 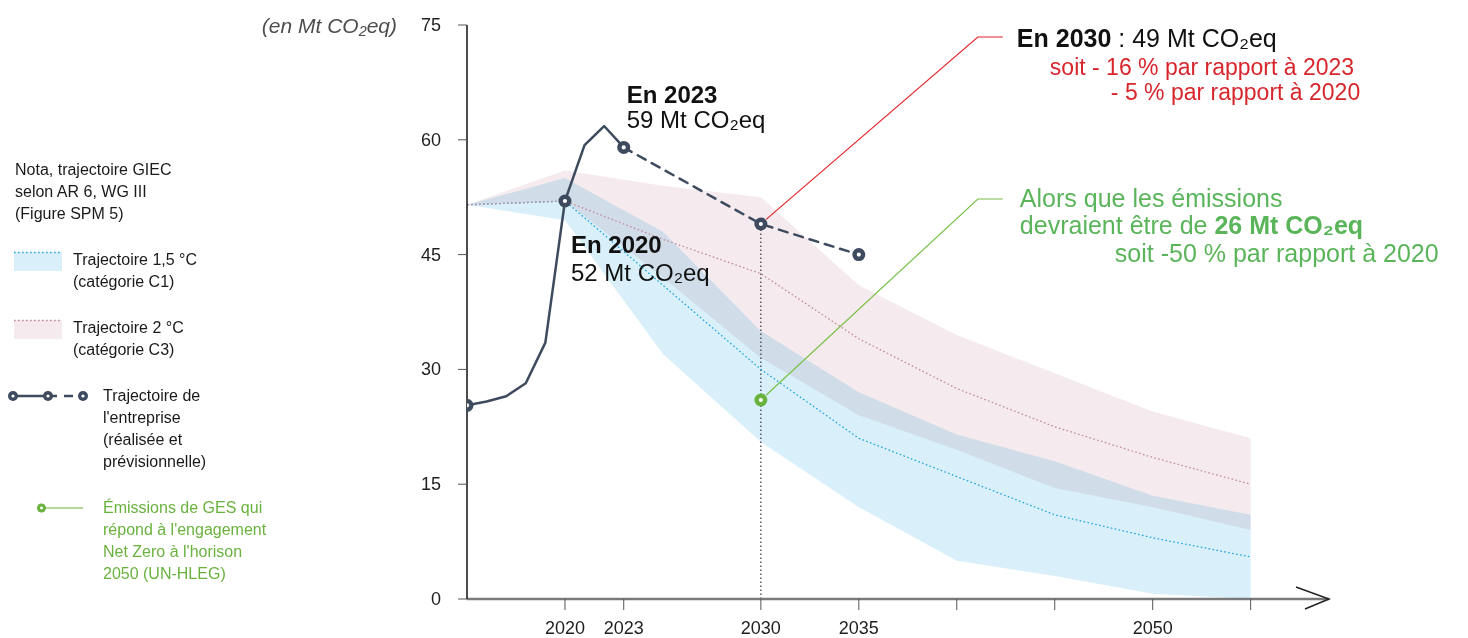 What do you see at coordinates (564, 628) in the screenshot?
I see `x-tick-label: 2020` at bounding box center [564, 628].